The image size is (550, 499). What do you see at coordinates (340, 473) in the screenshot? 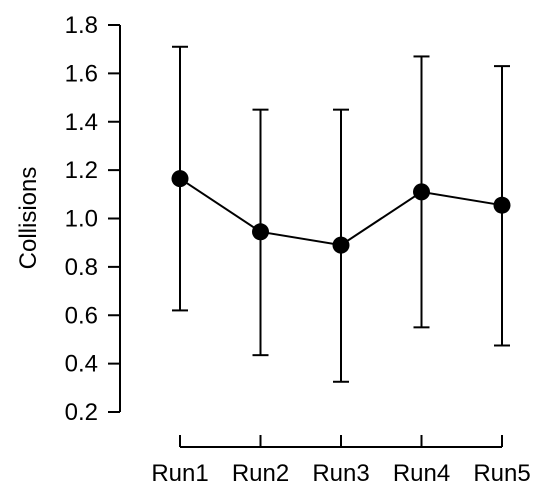
I see `x-tick-label: Run3` at bounding box center [340, 473].